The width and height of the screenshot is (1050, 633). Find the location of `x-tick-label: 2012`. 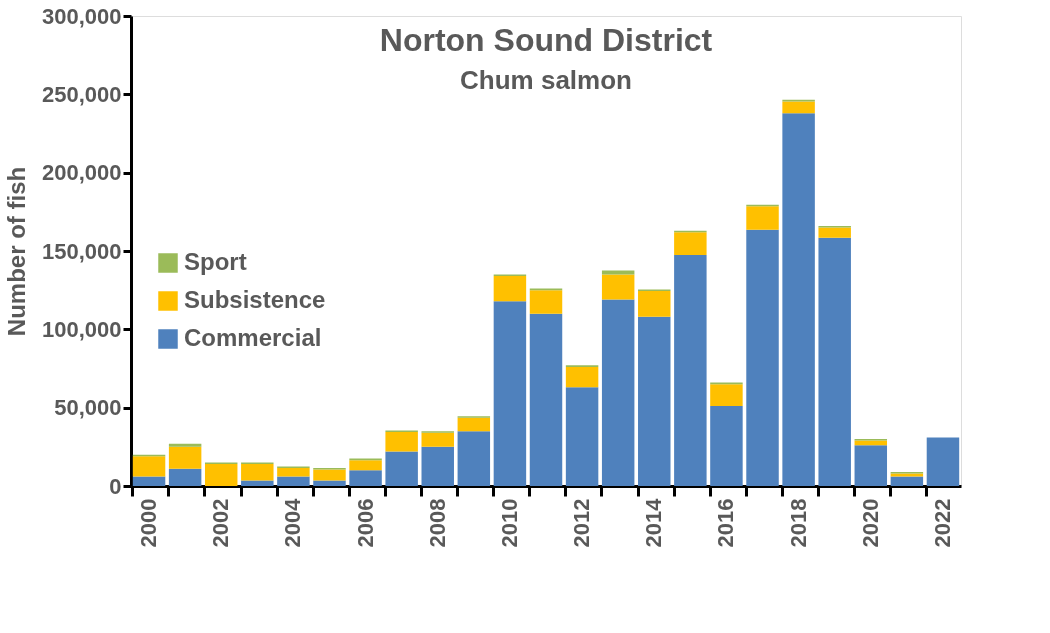

x-tick-label: 2012 is located at coordinates (582, 523).